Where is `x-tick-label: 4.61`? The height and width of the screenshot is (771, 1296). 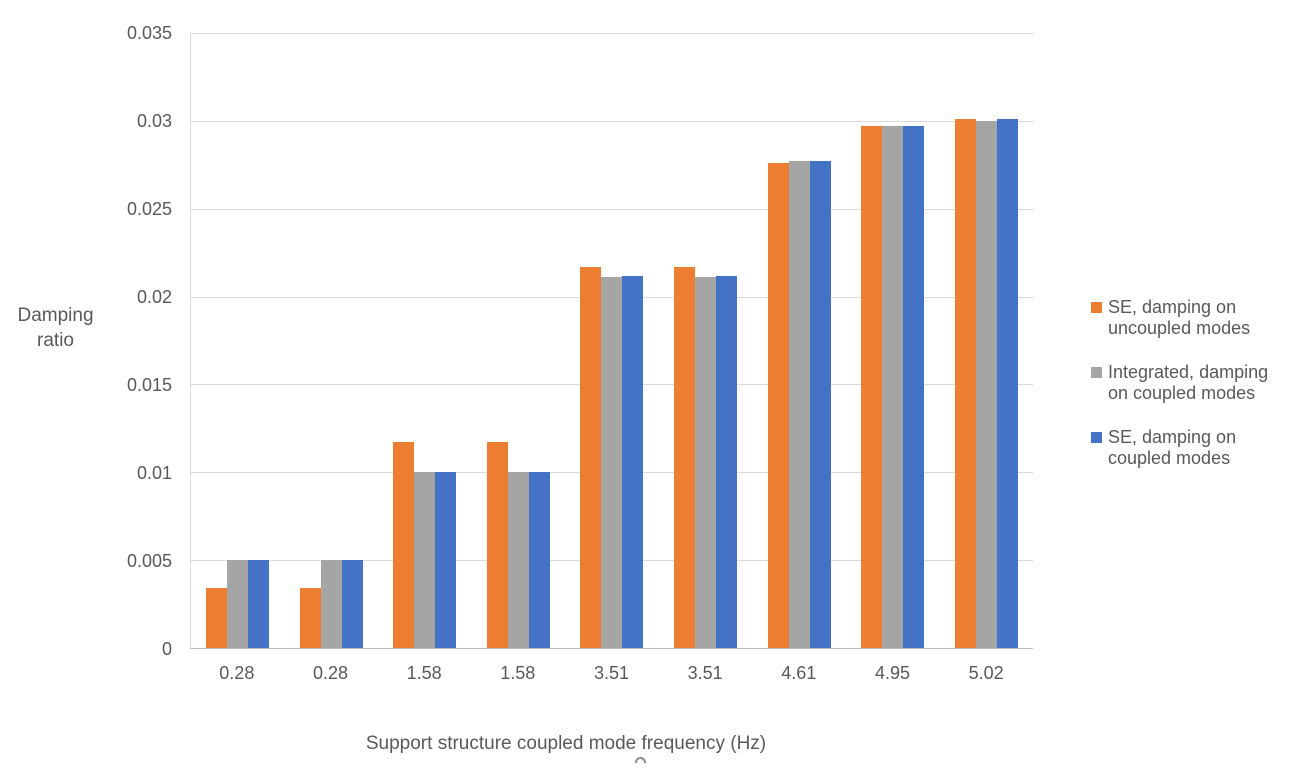
x-tick-label: 4.61 is located at coordinates (799, 673).